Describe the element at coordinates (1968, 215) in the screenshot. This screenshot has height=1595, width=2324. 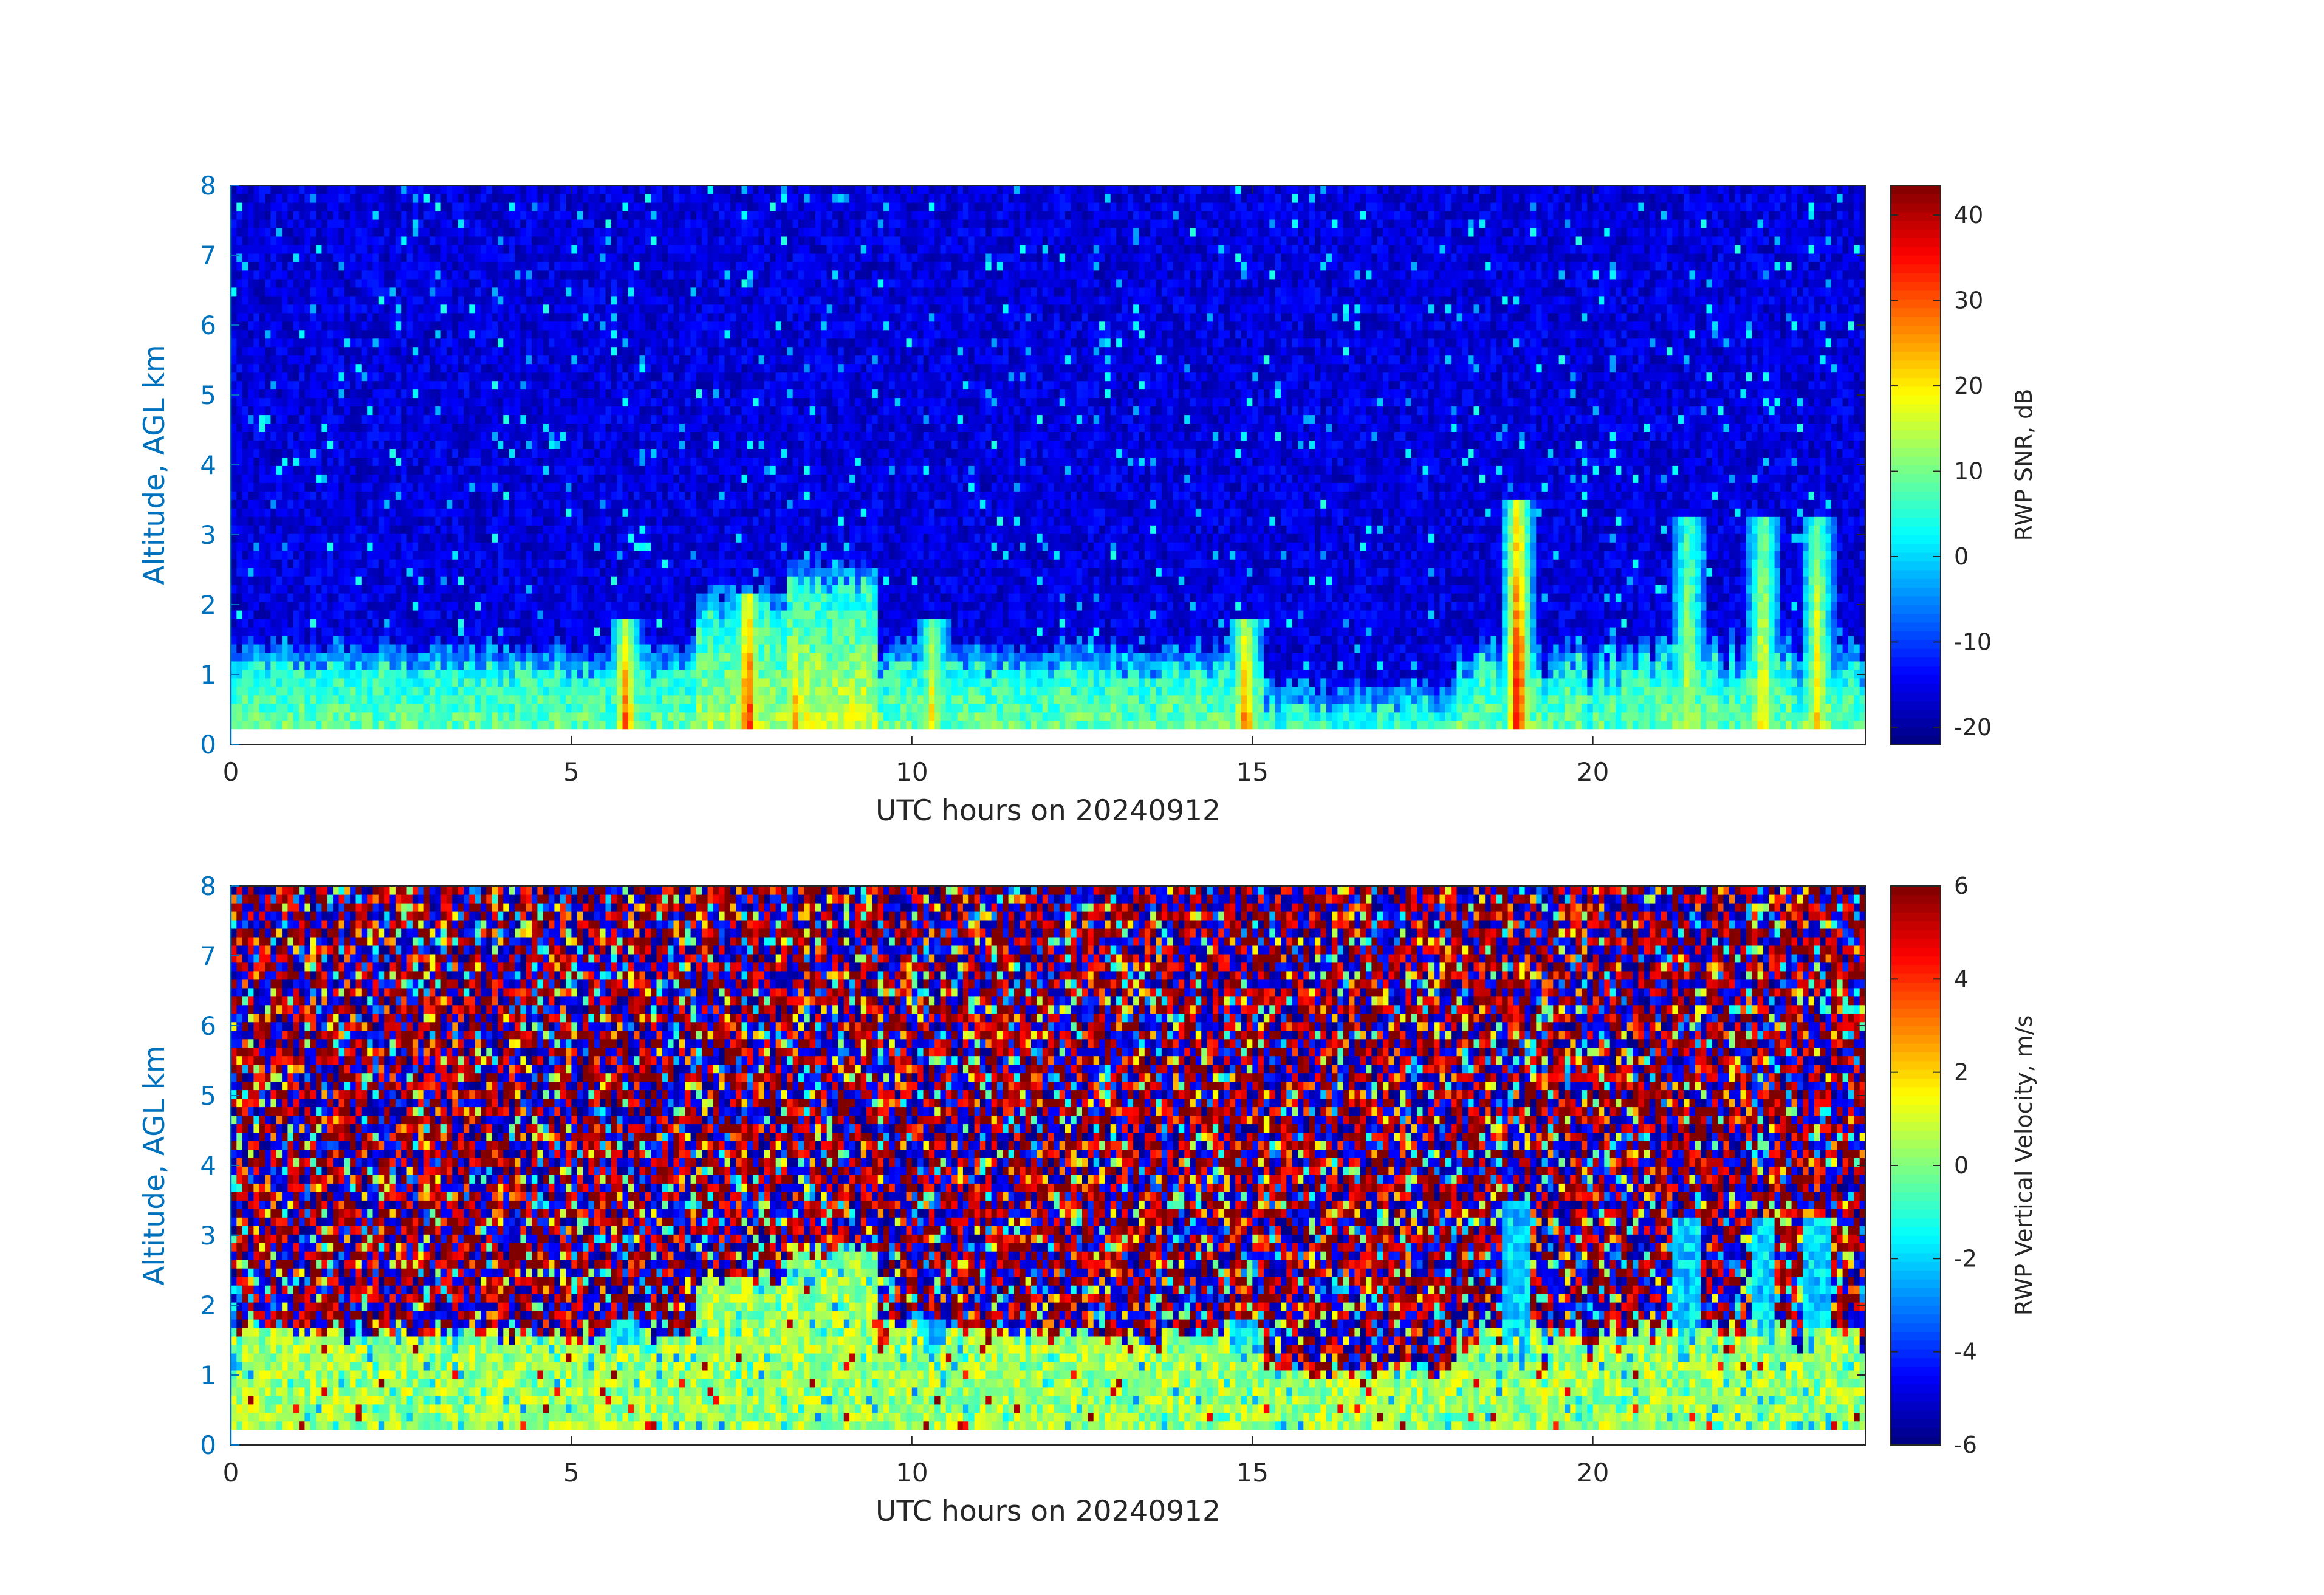
I see `colorbar-tick-label: 40` at that location.